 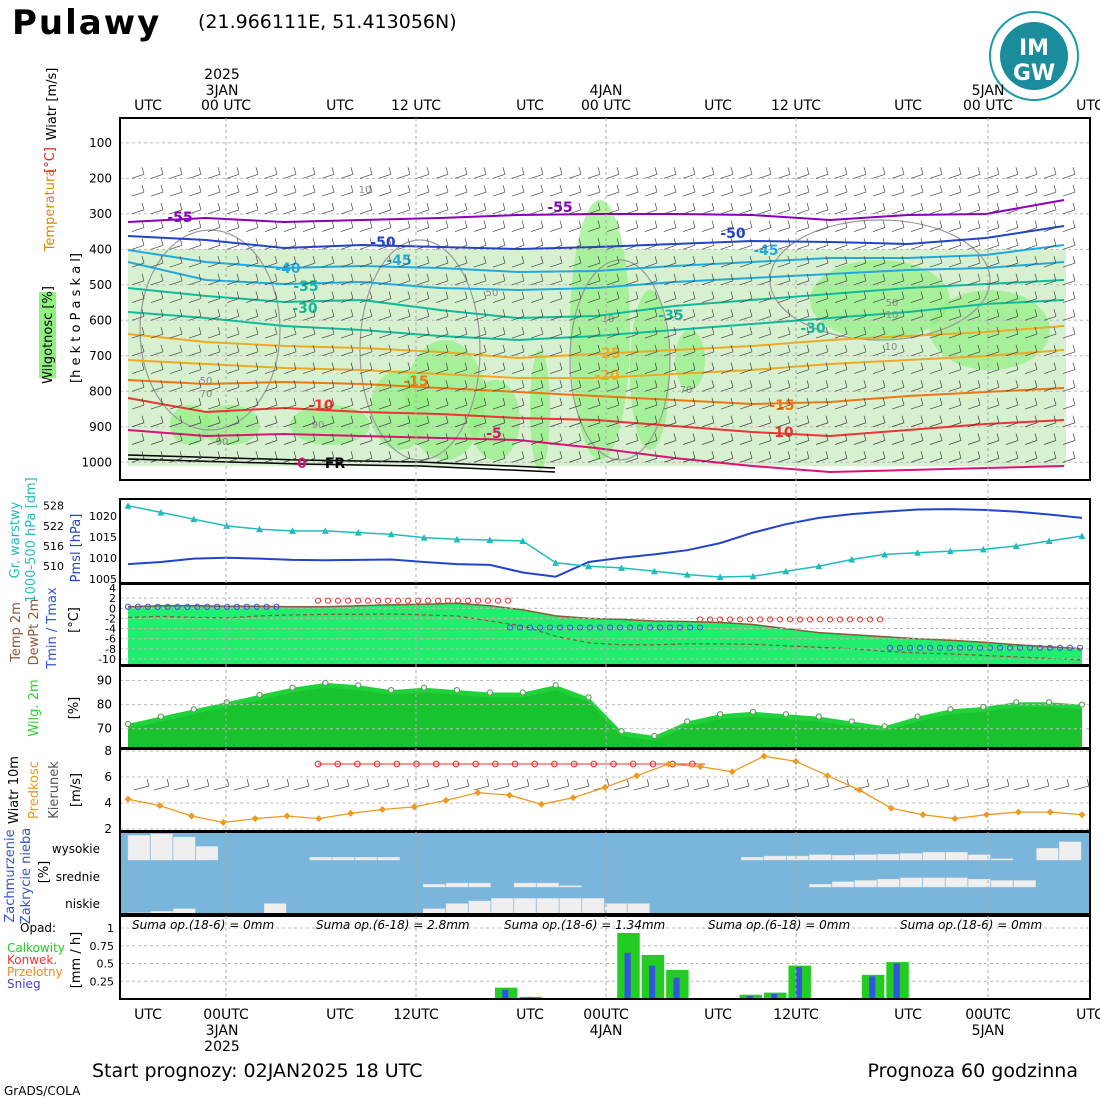 What do you see at coordinates (908, 1015) in the screenshot?
I see `bottom-time-tick: UTC` at bounding box center [908, 1015].